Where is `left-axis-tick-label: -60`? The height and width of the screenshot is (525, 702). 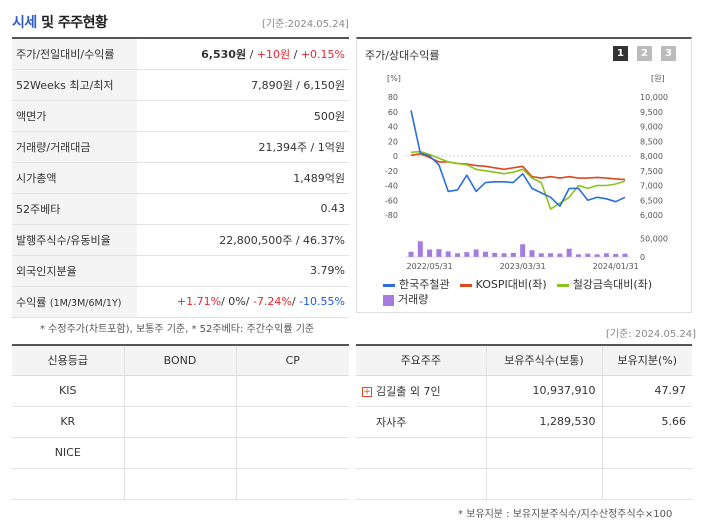 left-axis-tick-label: -60 is located at coordinates (391, 200).